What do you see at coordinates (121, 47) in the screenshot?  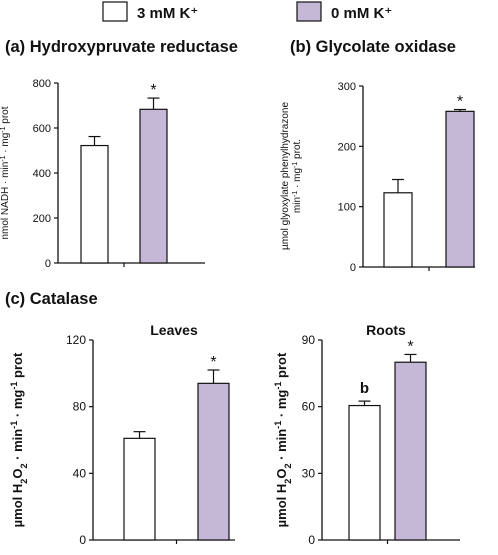 I see `panel-a-title: (a) Hydroxypruvate reductase` at bounding box center [121, 47].